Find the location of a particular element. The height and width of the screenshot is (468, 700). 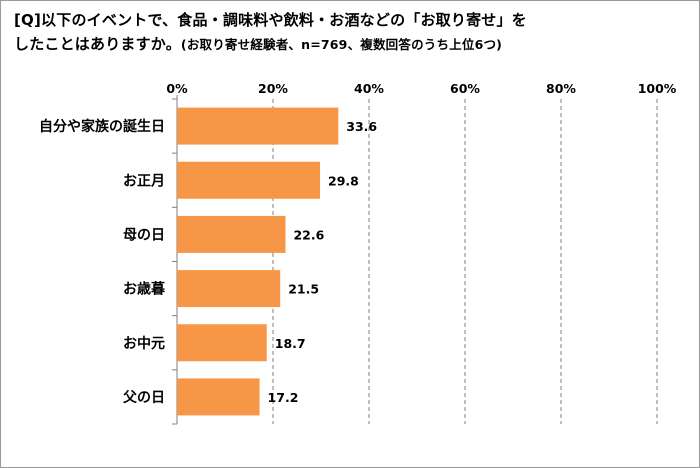

x-tick-label: 60% is located at coordinates (465, 88).